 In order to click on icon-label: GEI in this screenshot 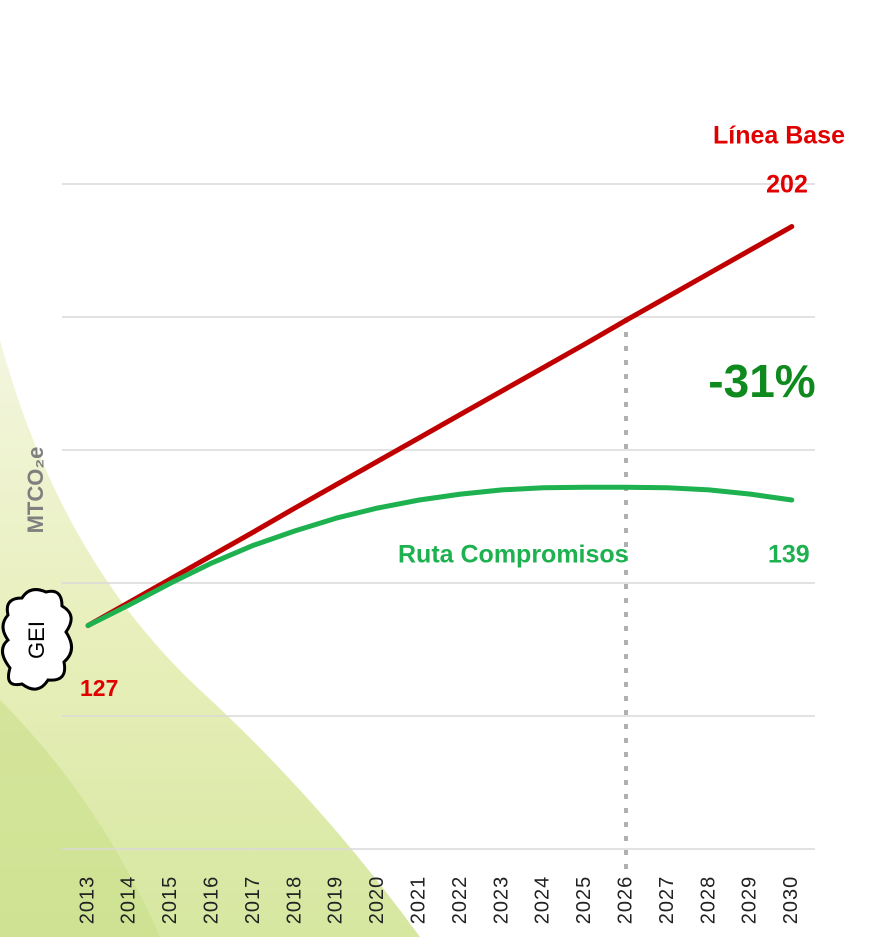, I will do `click(36, 640)`.